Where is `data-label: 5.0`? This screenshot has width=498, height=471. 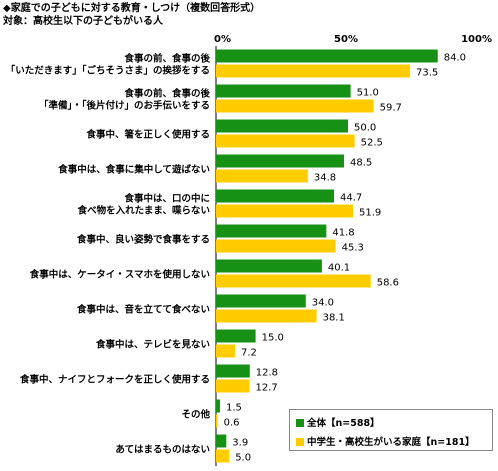 data-label: 5.0 is located at coordinates (243, 458).